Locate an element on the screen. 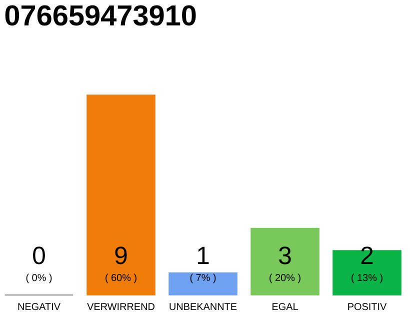  chart-title: 076659473910 is located at coordinates (100, 15).